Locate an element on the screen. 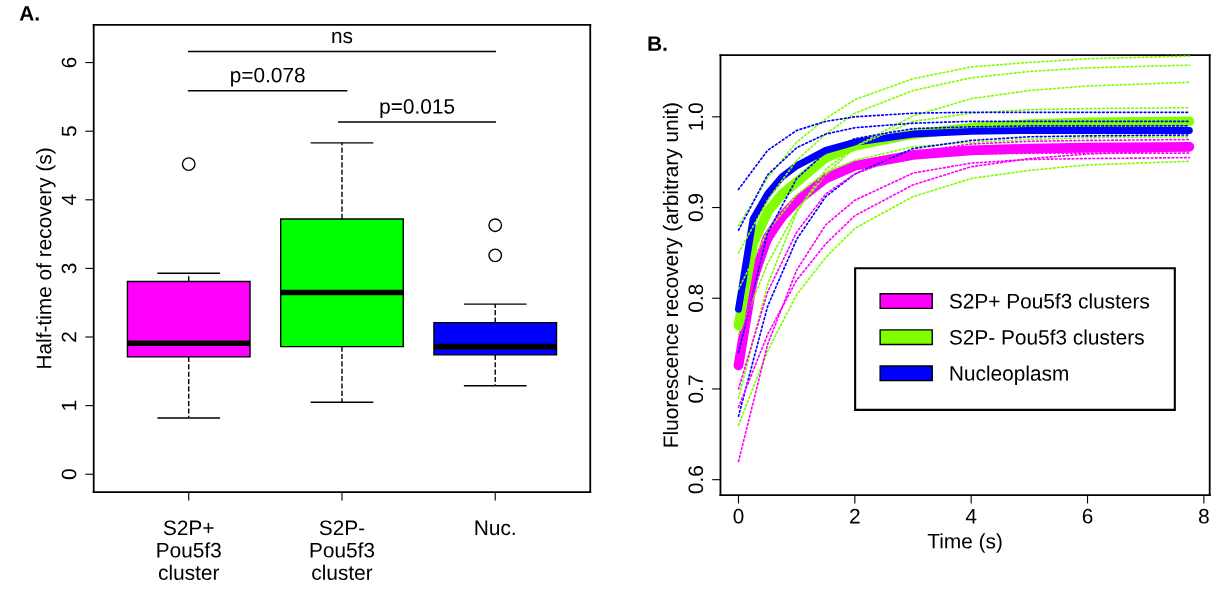 This screenshot has height=606, width=1217. chart-title: B. is located at coordinates (657, 43).